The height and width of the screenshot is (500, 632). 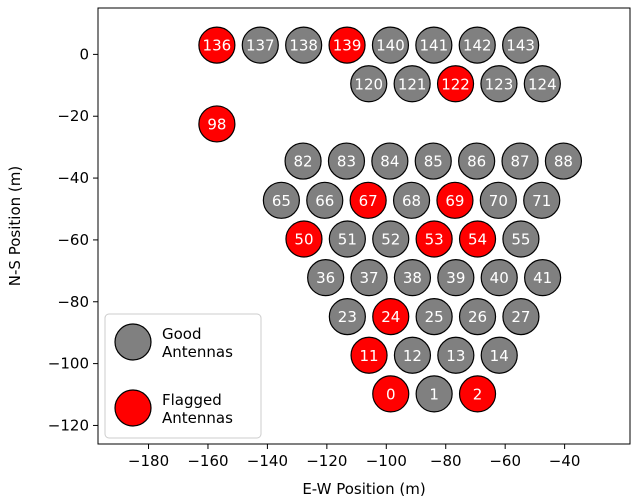 I want to click on antenna-id-label: 124, so click(x=542, y=84).